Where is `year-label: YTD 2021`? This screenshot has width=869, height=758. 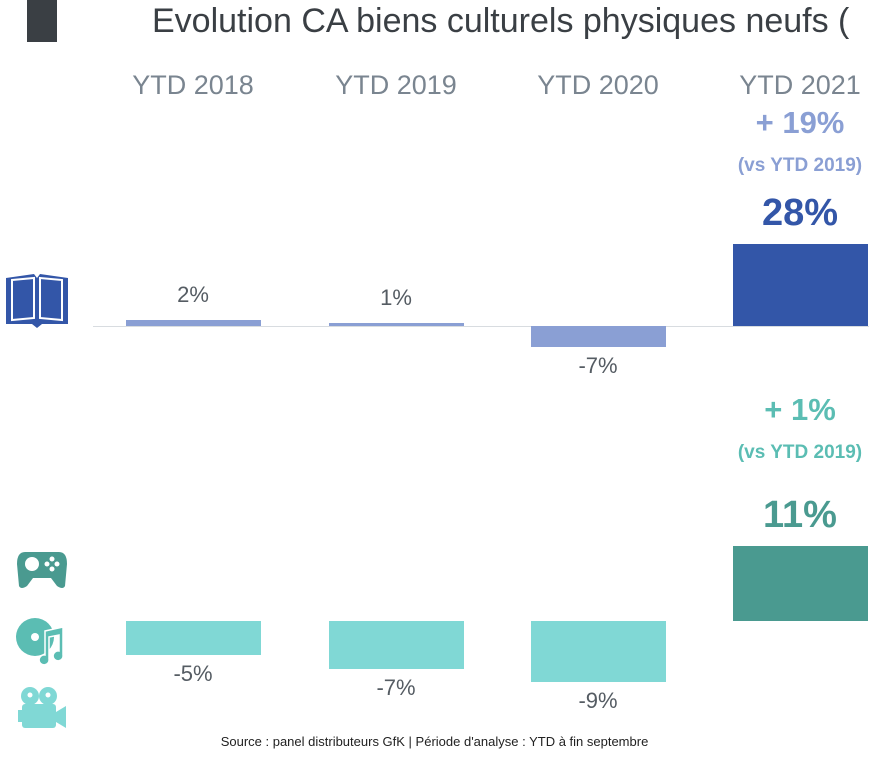
year-label: YTD 2021 is located at coordinates (800, 85).